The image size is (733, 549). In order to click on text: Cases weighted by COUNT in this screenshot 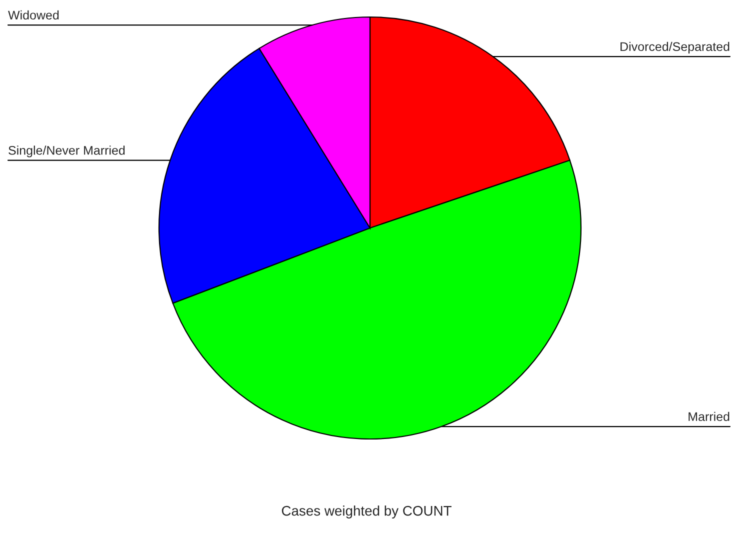, I will do `click(367, 512)`.